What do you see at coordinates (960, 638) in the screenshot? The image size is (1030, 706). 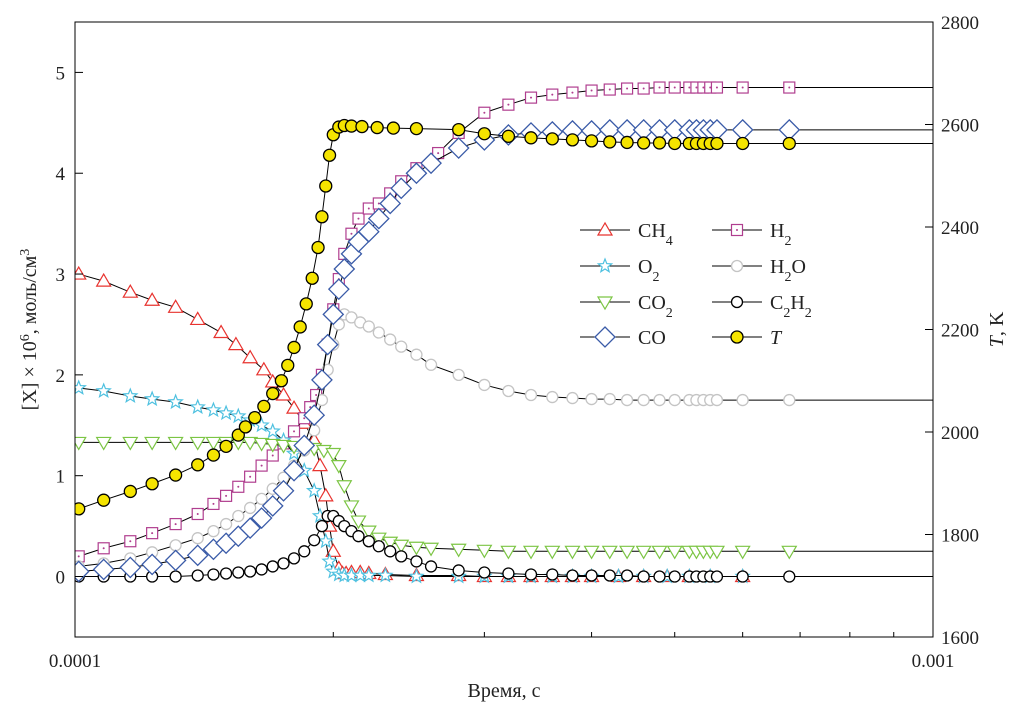 I see `y-right-tick-label: 1600` at bounding box center [960, 638].